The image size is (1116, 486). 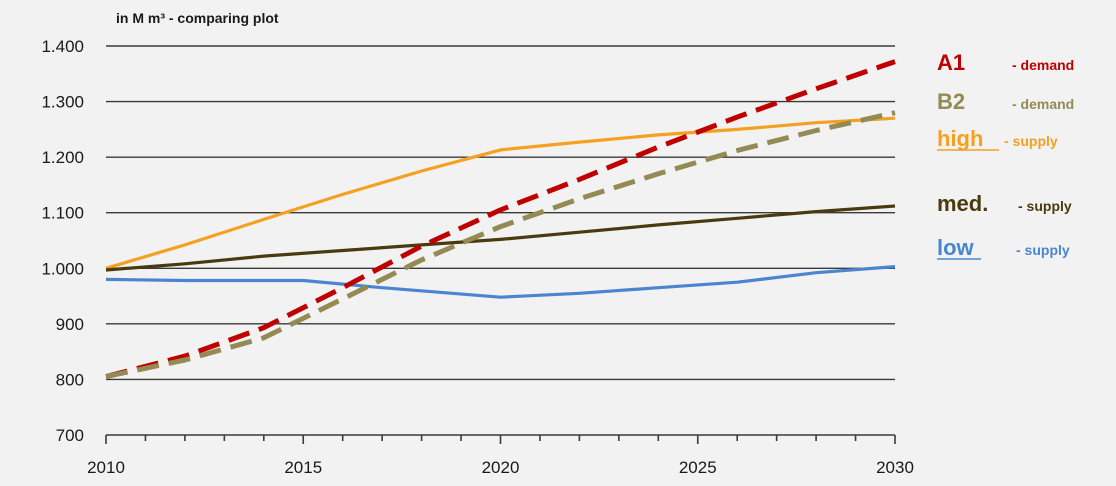 What do you see at coordinates (956, 247) in the screenshot?
I see `legend-key: low` at bounding box center [956, 247].